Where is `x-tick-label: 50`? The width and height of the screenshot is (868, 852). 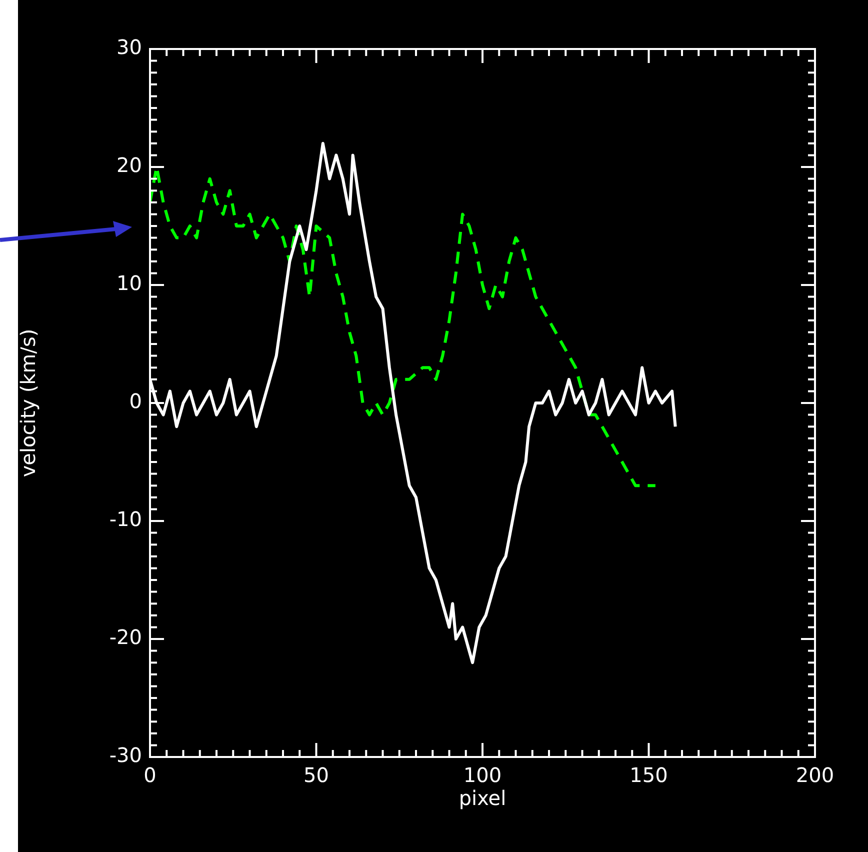 x-tick-label: 50 is located at coordinates (316, 775).